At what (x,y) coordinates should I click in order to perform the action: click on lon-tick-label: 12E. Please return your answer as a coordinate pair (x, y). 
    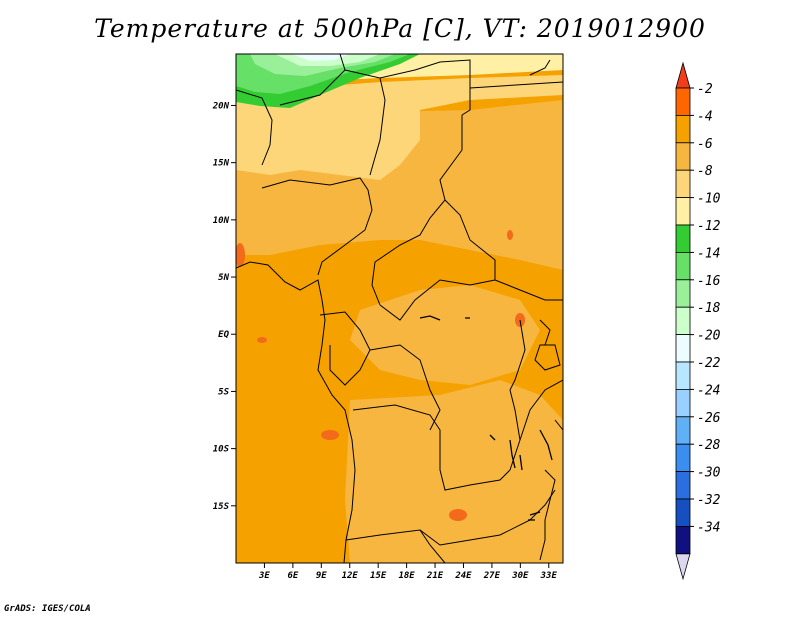
    Looking at the image, I should click on (350, 576).